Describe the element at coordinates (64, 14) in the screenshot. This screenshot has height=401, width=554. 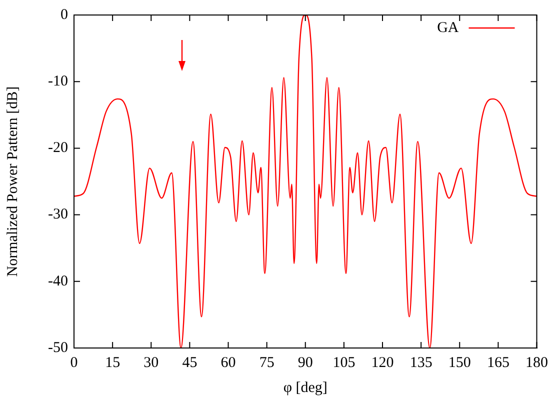
I see `y-tick-label: 0` at that location.